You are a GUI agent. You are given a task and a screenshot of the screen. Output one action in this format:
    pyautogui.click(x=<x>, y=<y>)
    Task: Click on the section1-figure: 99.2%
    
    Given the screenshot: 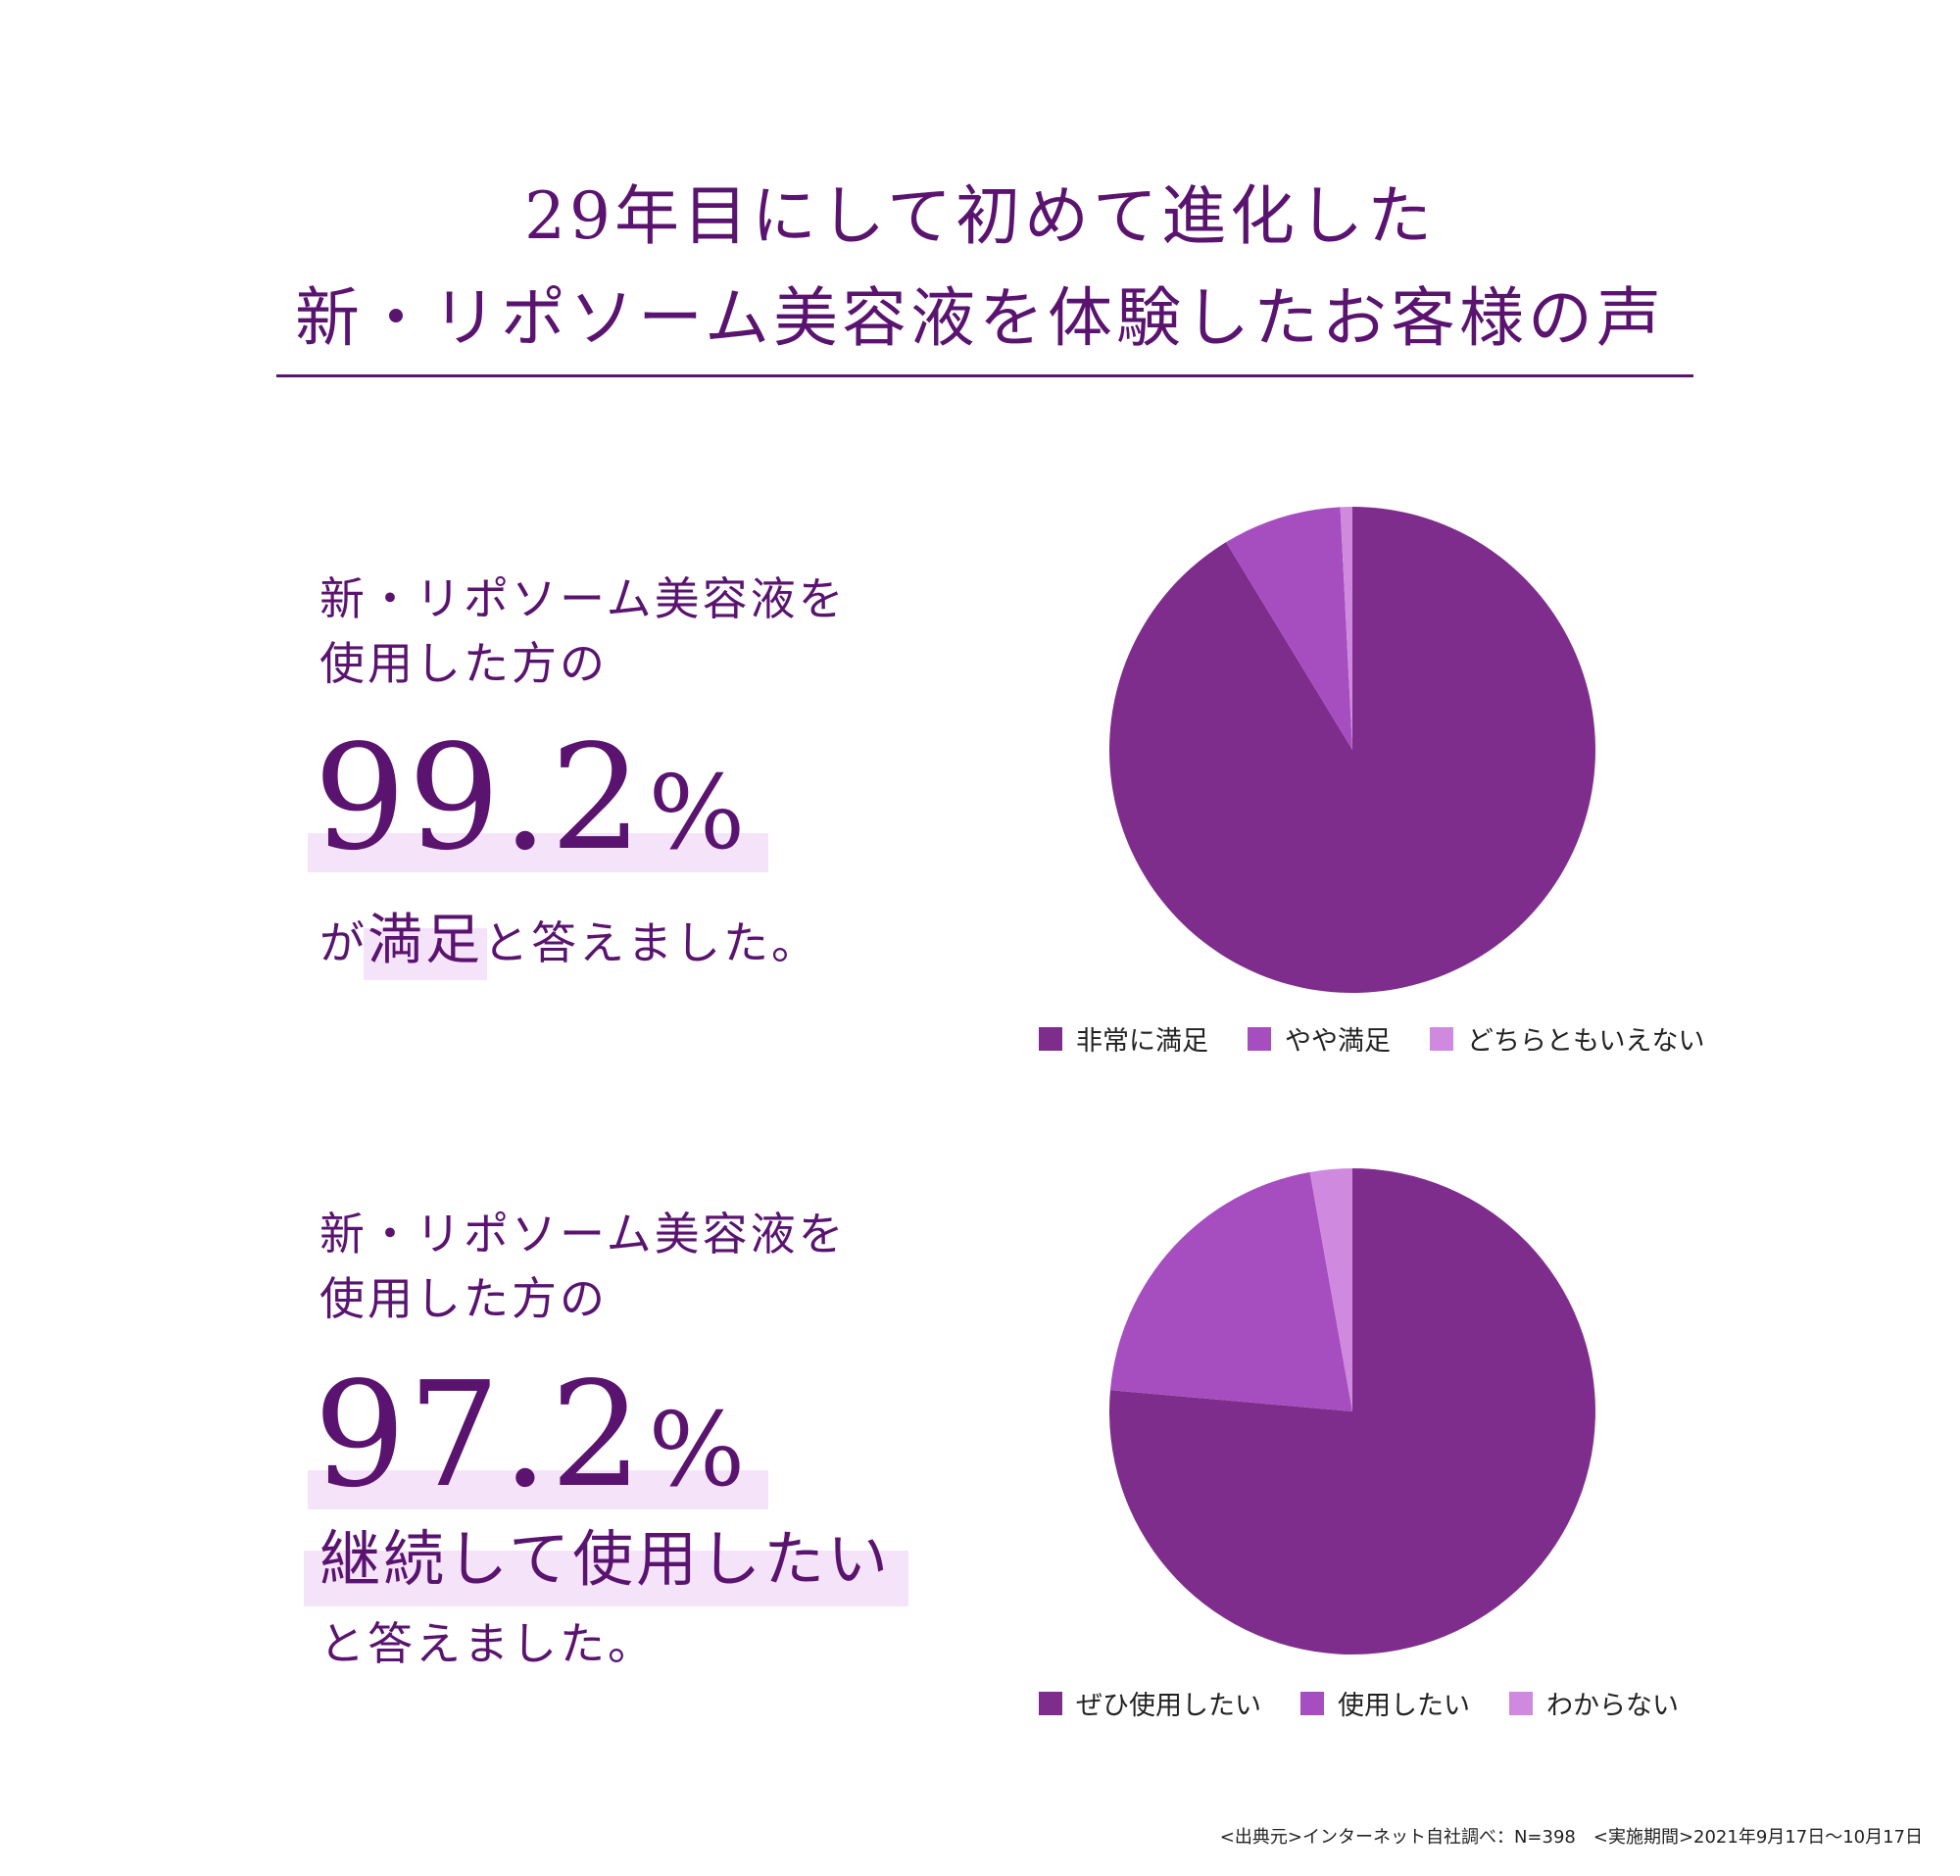 What is the action you would take?
    pyautogui.click(x=538, y=798)
    